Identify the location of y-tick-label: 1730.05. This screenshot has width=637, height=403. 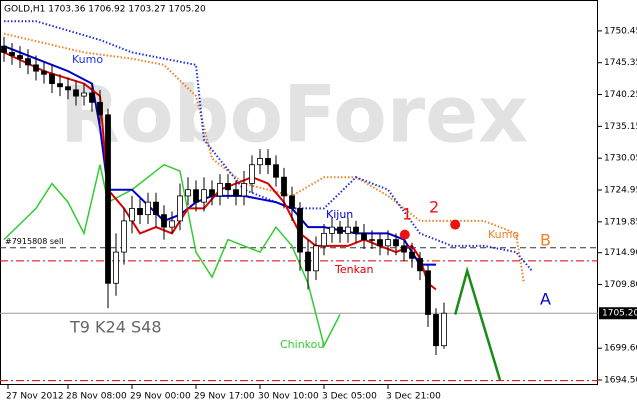
(620, 159).